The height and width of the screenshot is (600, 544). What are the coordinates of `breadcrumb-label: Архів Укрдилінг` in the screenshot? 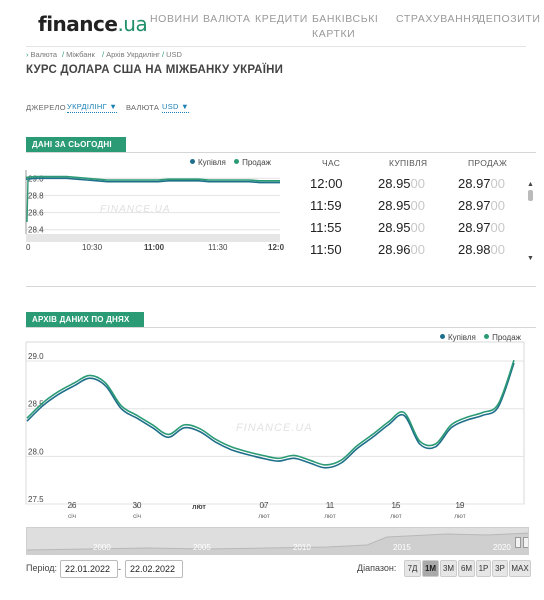 It's located at (133, 54).